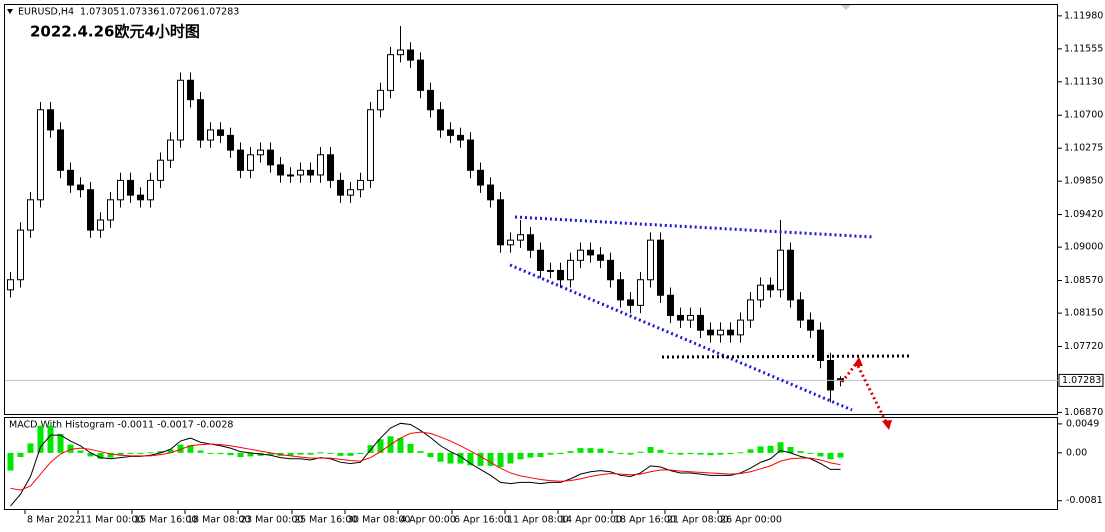  Describe the element at coordinates (54, 520) in the screenshot. I see `x-tick-label: 8 Mar 2022` at that location.